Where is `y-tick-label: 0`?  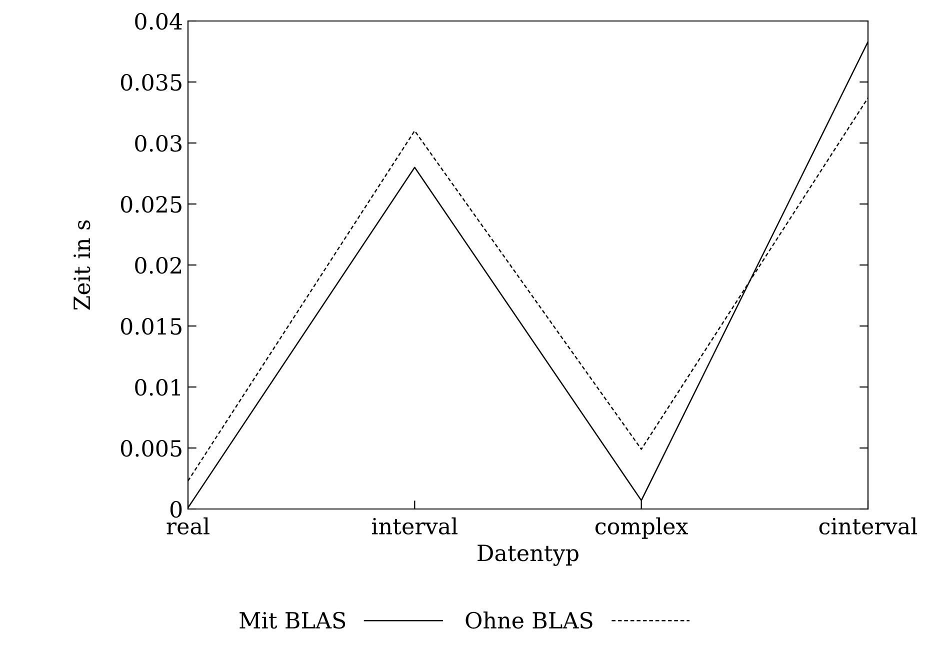 y-tick-label: 0 is located at coordinates (176, 509).